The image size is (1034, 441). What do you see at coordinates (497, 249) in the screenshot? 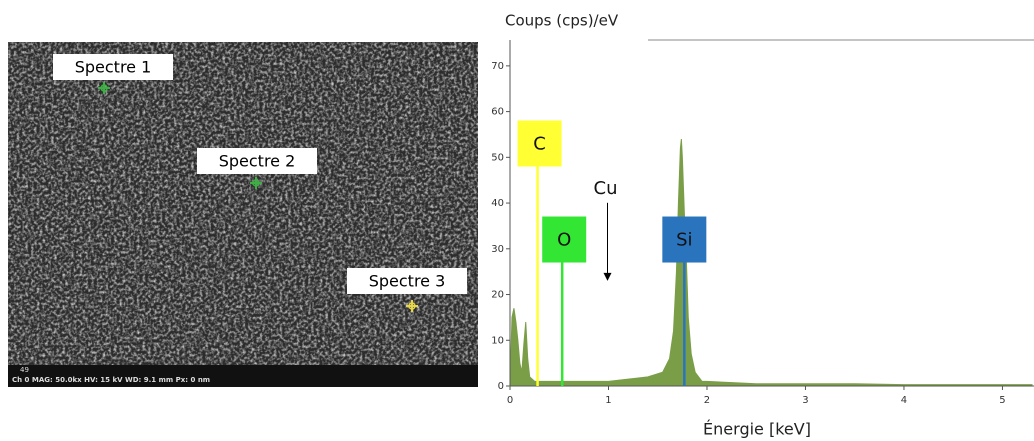
I see `y-tick-label: 30` at bounding box center [497, 249].